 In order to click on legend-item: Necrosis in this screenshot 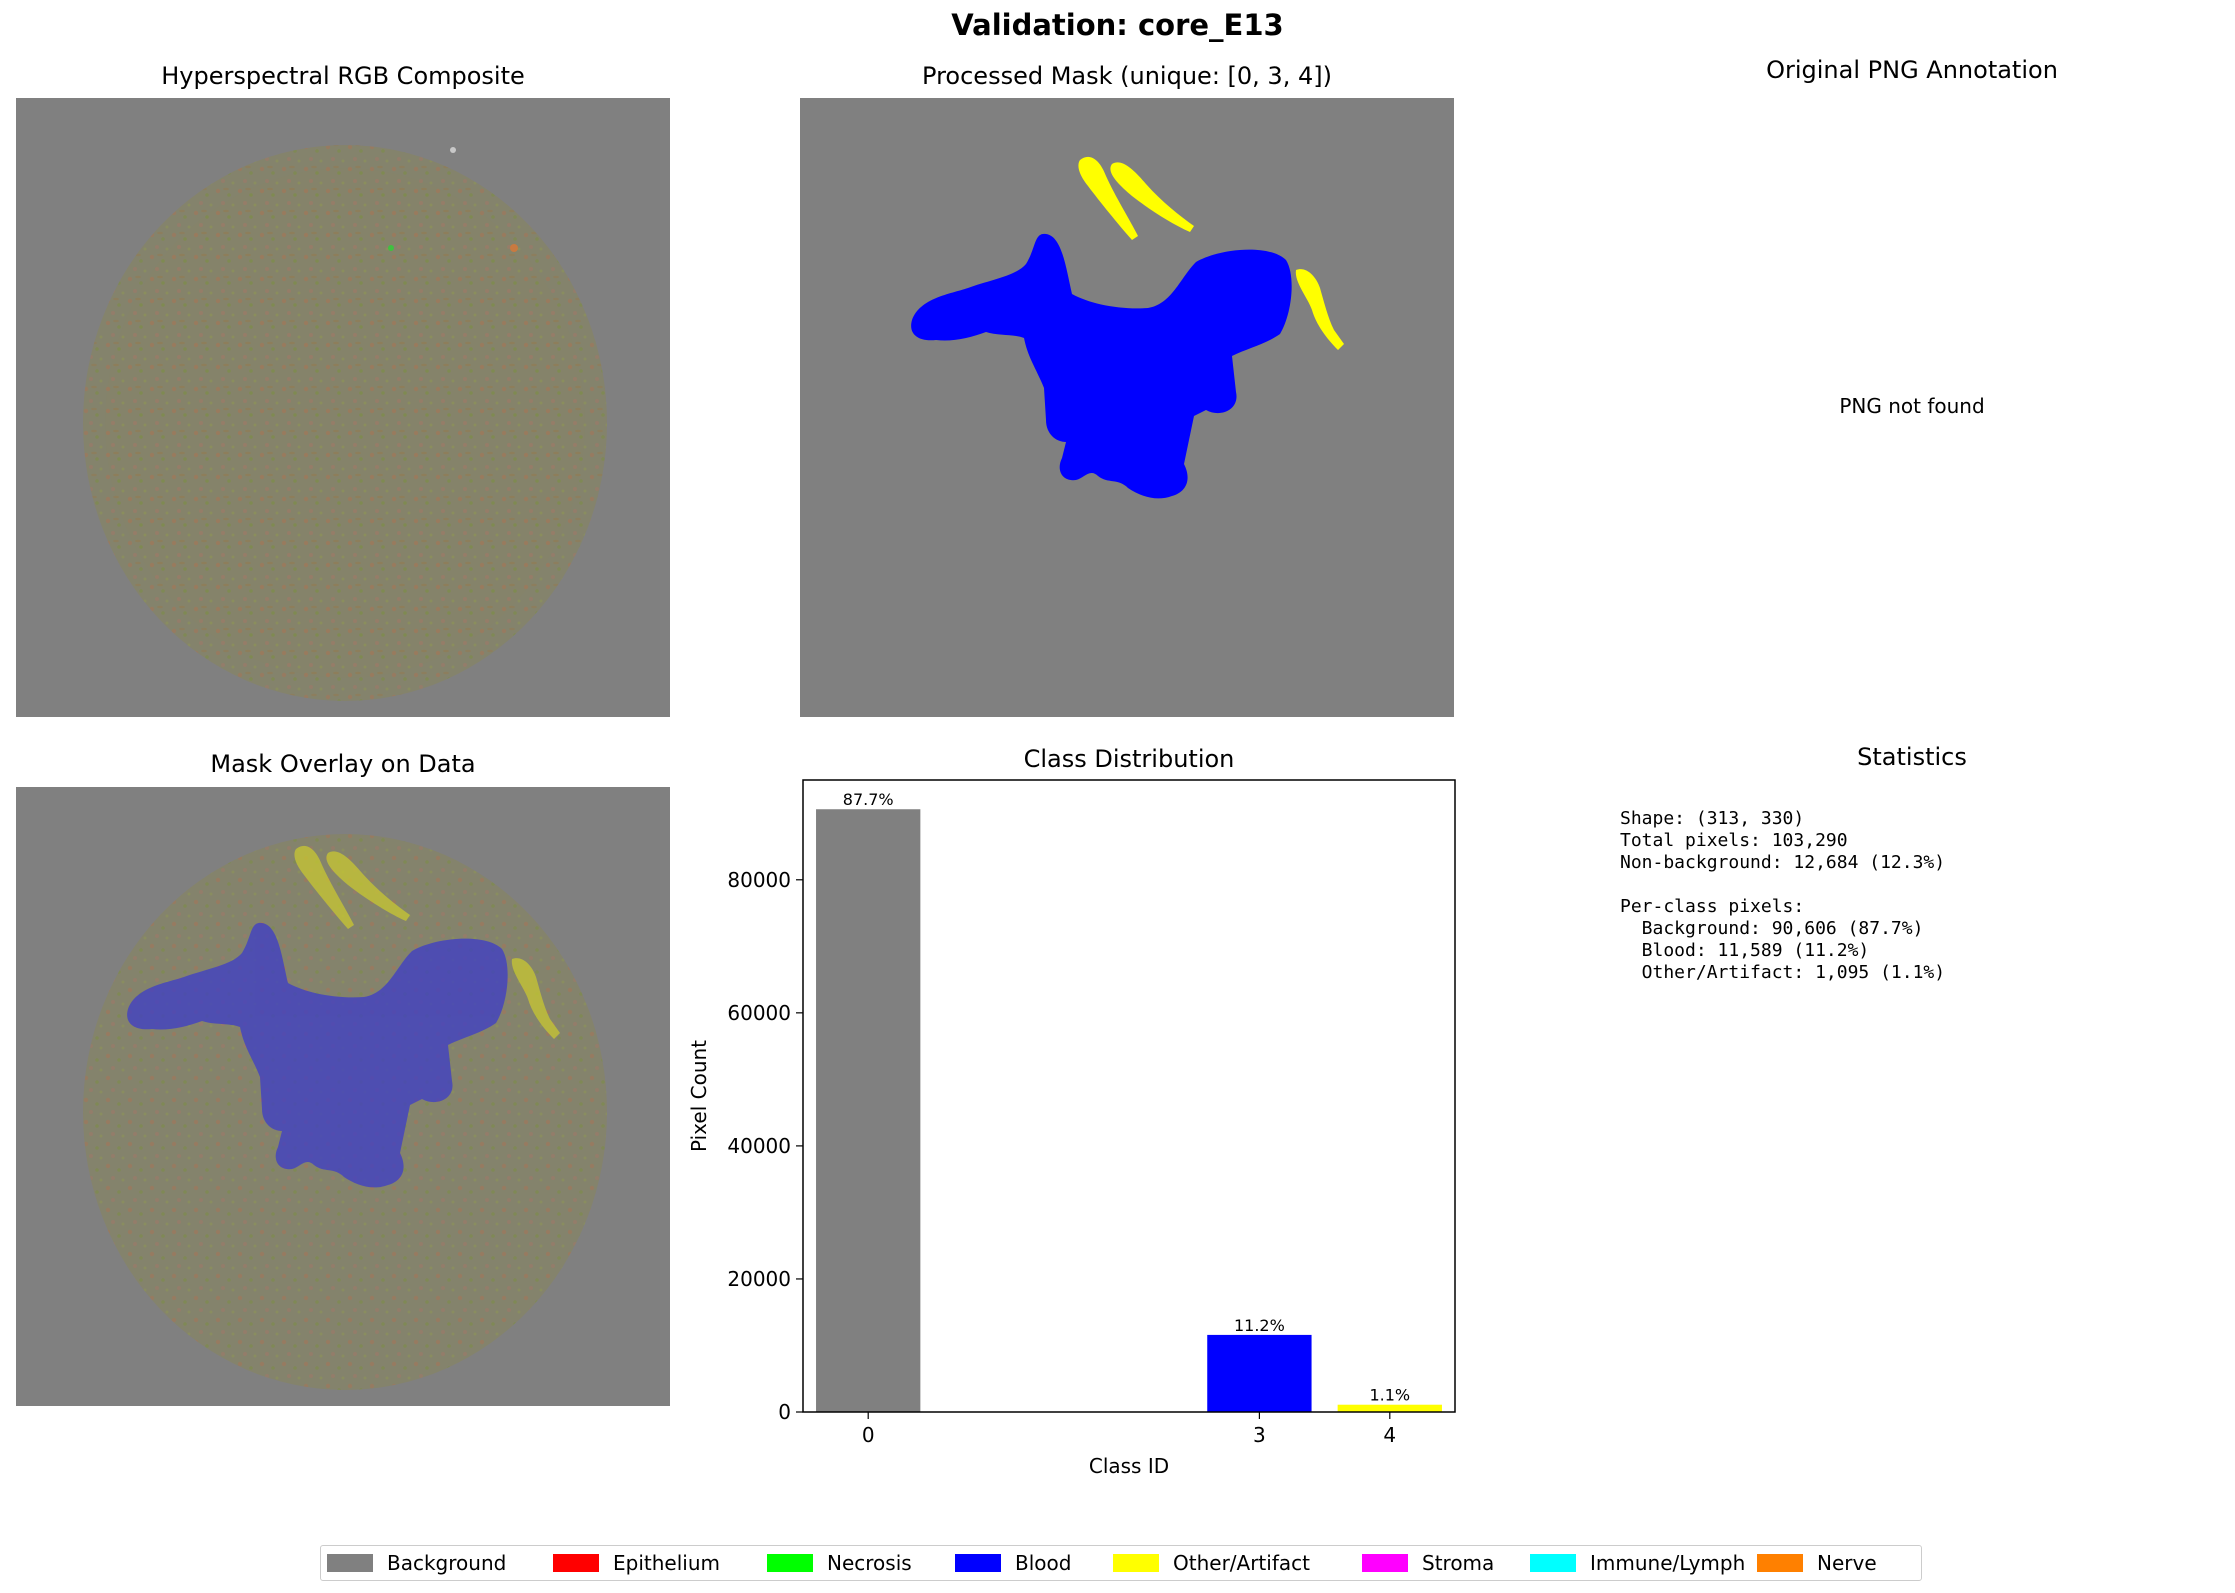, I will do `click(839, 1563)`.